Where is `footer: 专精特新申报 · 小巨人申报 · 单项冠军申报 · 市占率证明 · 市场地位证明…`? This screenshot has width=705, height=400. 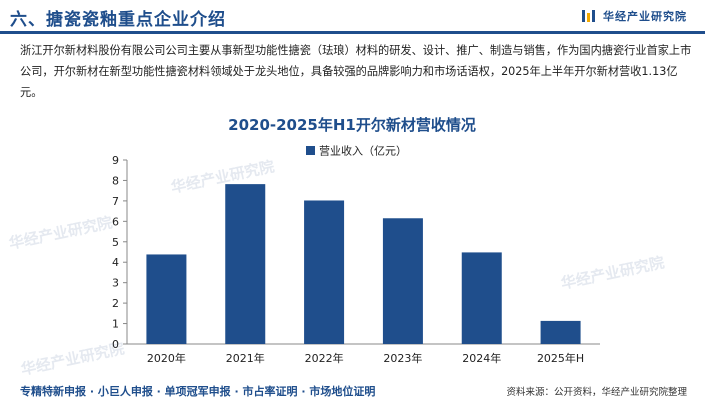 footer: 专精特新申报 · 小巨人申报 · 单项冠军申报 · 市占率证明 · 市场地位证明… is located at coordinates (352, 390).